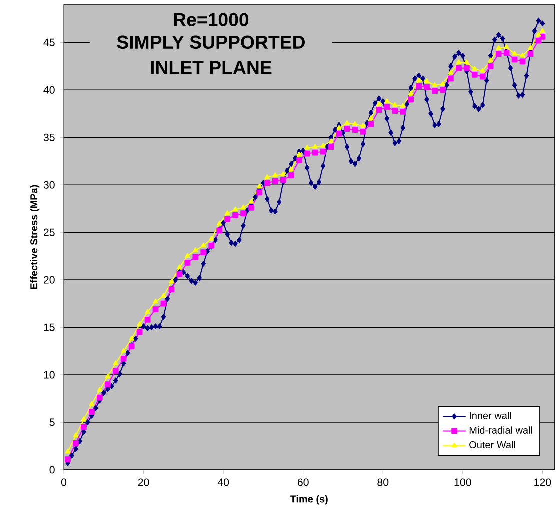  Describe the element at coordinates (49, 42) in the screenshot. I see `y-tick-label: 45` at that location.